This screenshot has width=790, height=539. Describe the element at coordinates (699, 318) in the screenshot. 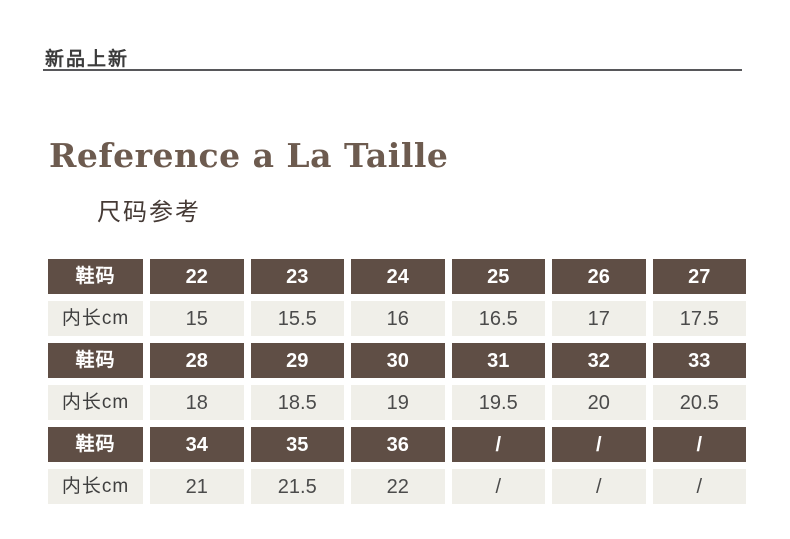

I see `length-cell: 17.5` at that location.